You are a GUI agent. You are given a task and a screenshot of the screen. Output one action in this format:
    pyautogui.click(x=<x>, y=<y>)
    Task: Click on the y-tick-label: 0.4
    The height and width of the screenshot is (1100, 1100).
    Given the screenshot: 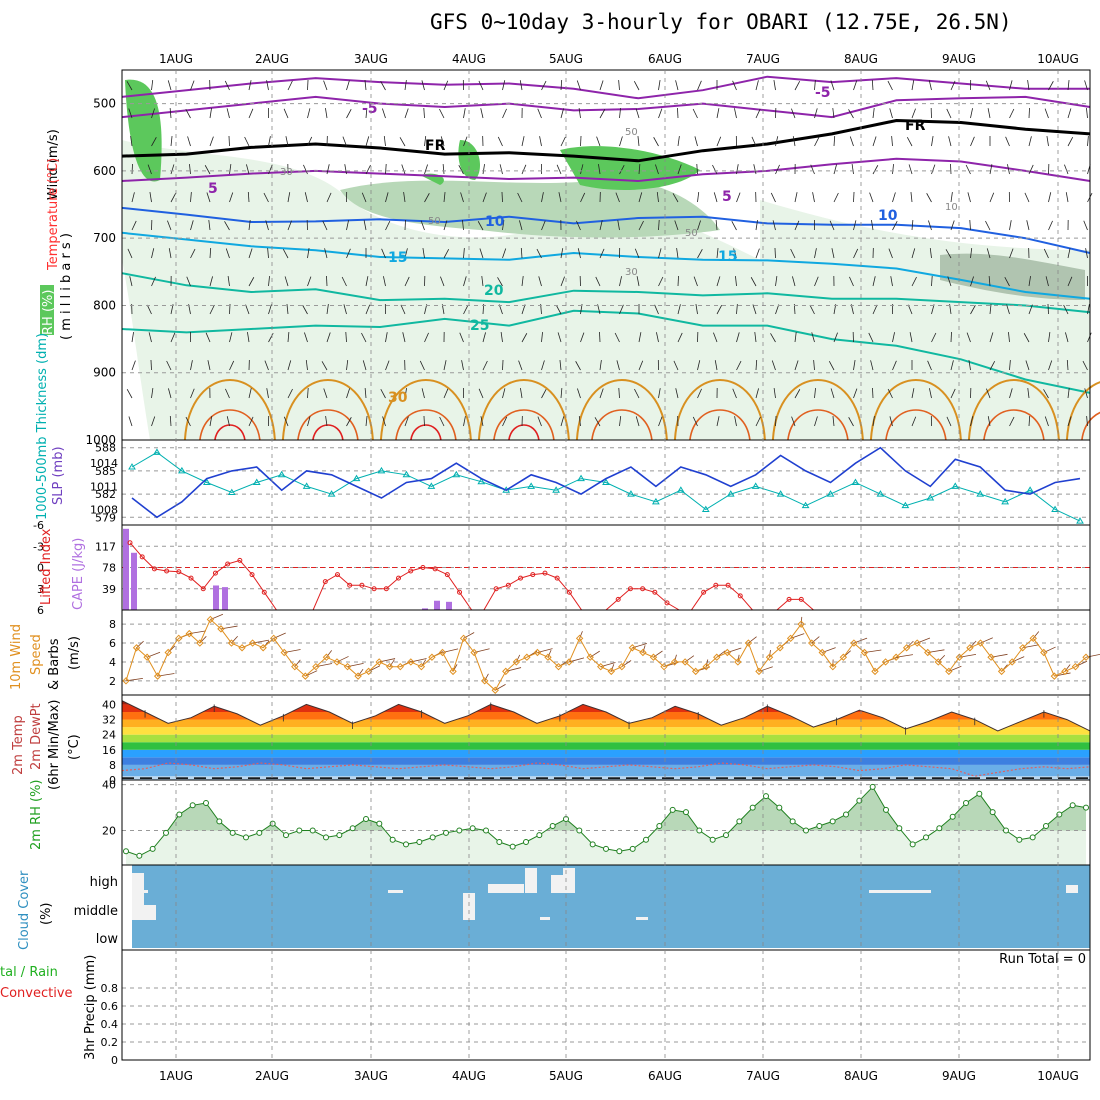 What is the action you would take?
    pyautogui.click(x=110, y=1024)
    